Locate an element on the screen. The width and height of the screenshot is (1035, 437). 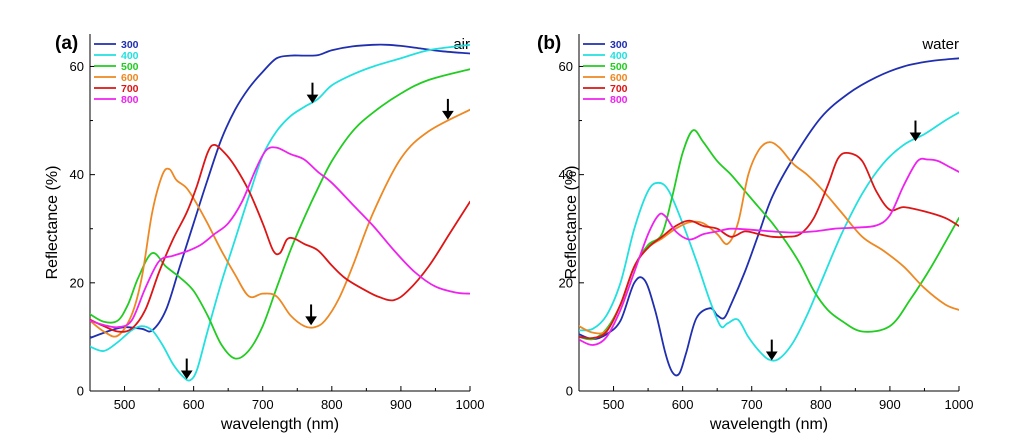
condition-label: water is located at coordinates (940, 44).